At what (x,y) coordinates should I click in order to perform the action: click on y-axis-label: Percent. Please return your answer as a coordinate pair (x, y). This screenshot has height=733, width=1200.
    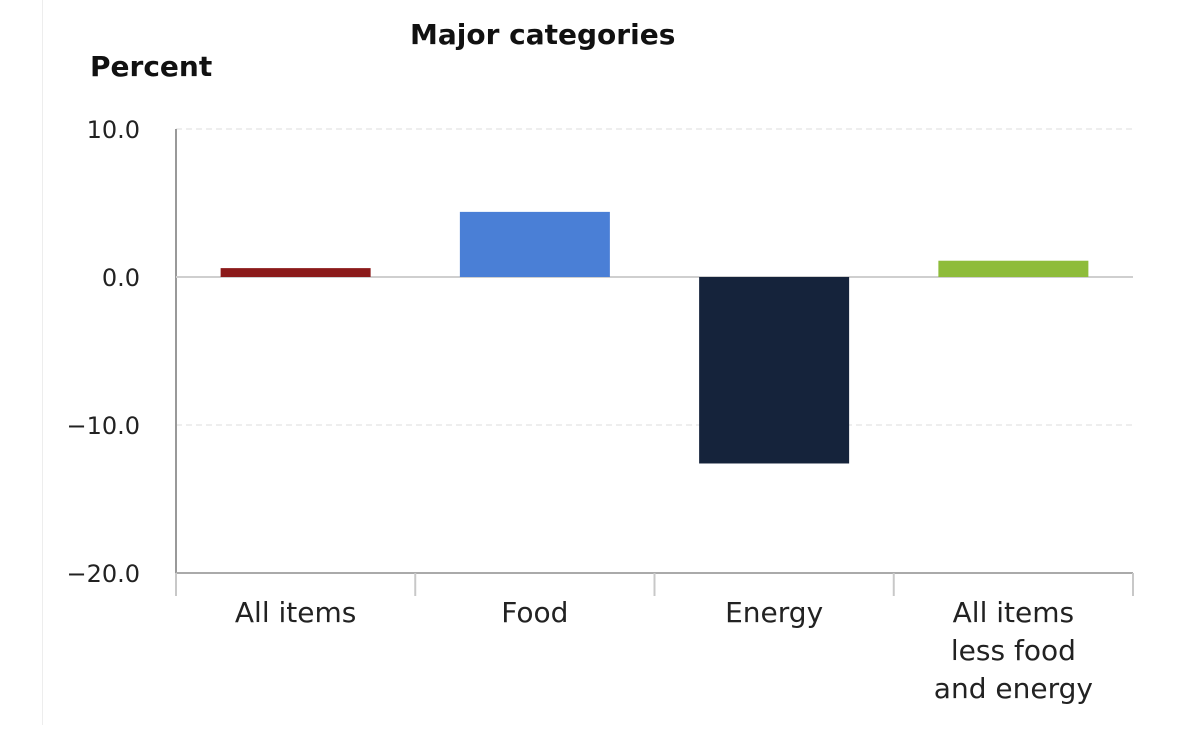
    Looking at the image, I should click on (151, 66).